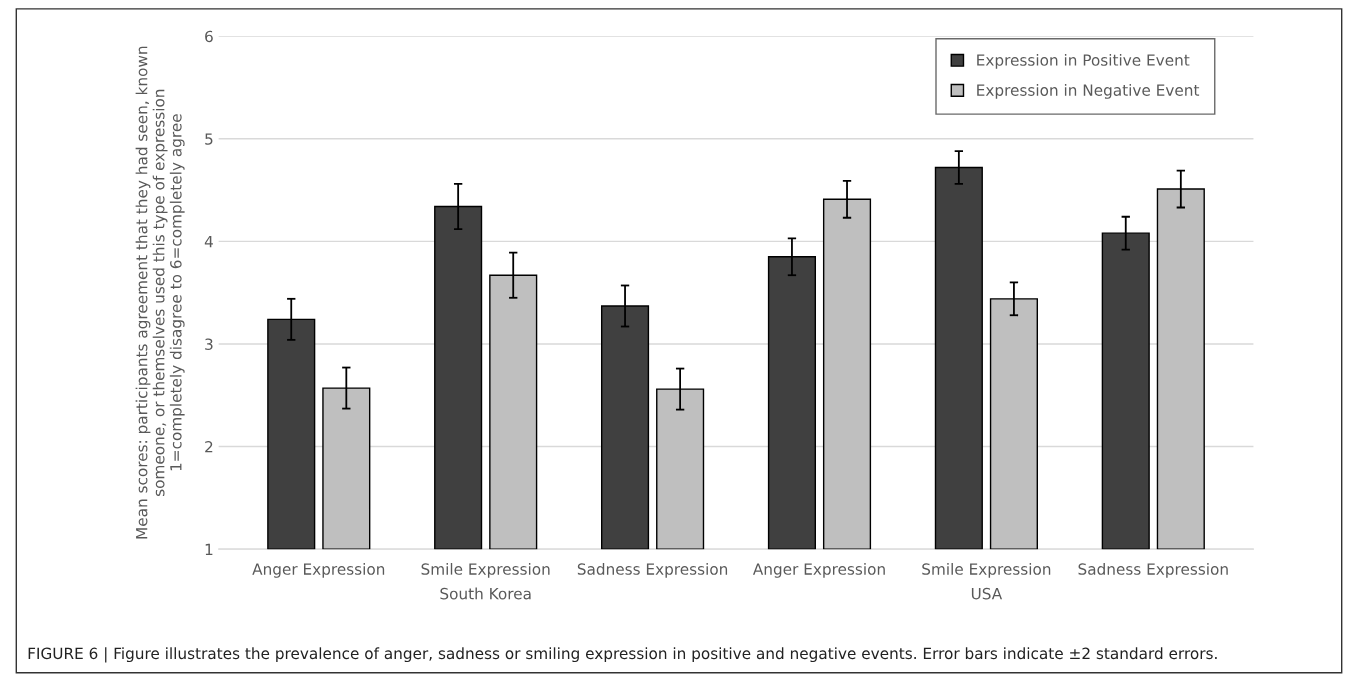  Describe the element at coordinates (485, 593) in the screenshot. I see `text: South Korea` at that location.